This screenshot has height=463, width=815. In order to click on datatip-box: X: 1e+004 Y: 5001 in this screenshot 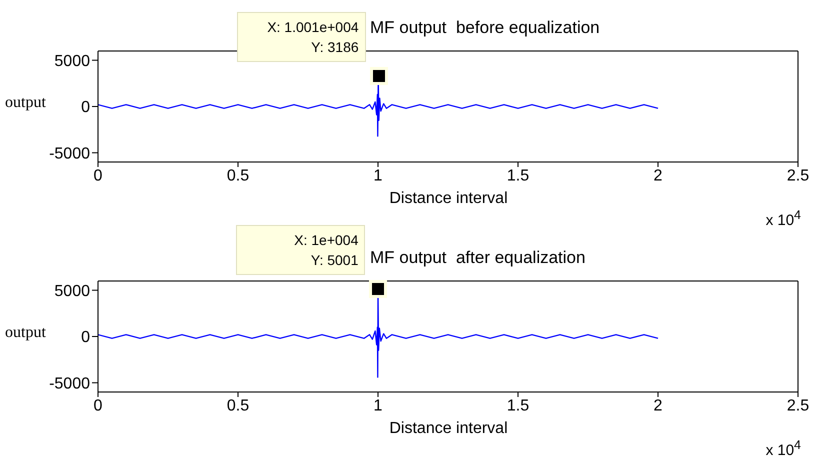, I will do `click(301, 250)`.